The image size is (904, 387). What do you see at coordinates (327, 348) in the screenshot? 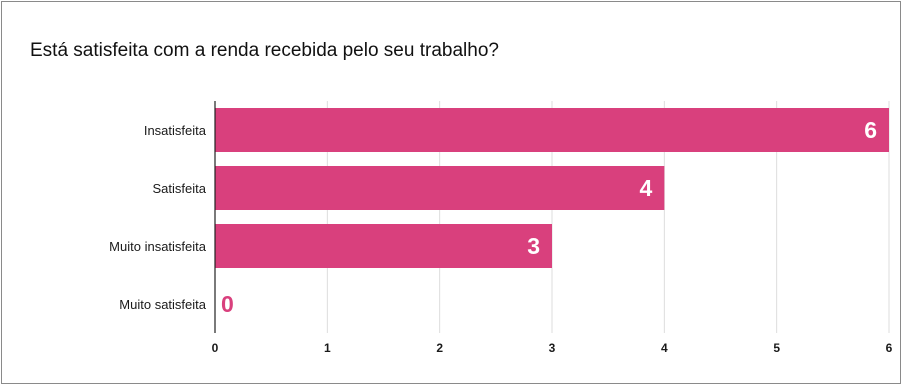
I see `x-tick-label: 1` at bounding box center [327, 348].